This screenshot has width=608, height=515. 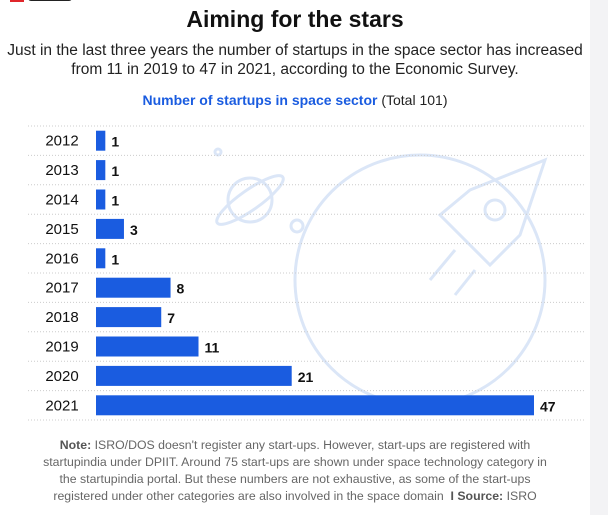 What do you see at coordinates (492, 212) in the screenshot?
I see `rocket-icon` at bounding box center [492, 212].